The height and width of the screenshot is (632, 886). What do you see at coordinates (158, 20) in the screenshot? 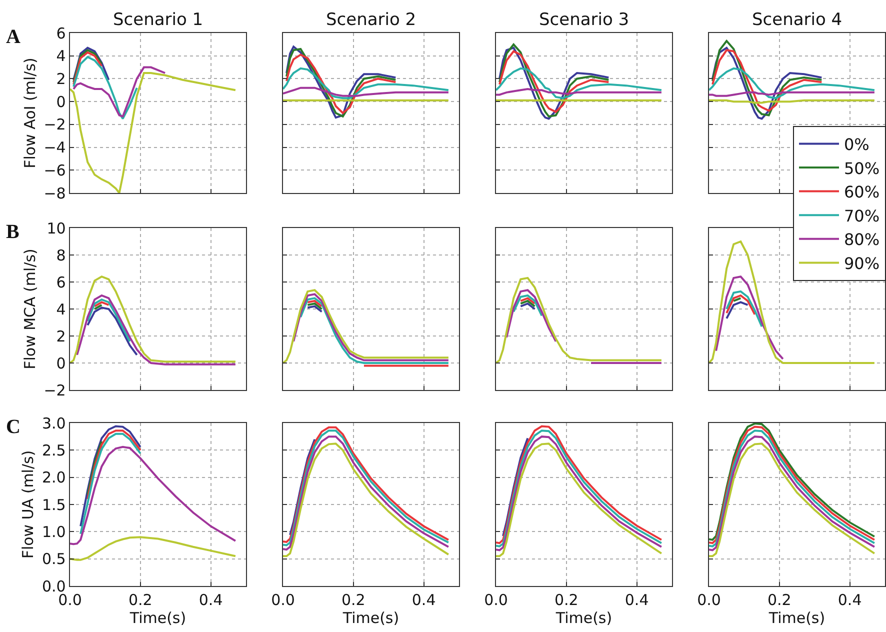
I see `chart-title: Scenario 1` at bounding box center [158, 20].